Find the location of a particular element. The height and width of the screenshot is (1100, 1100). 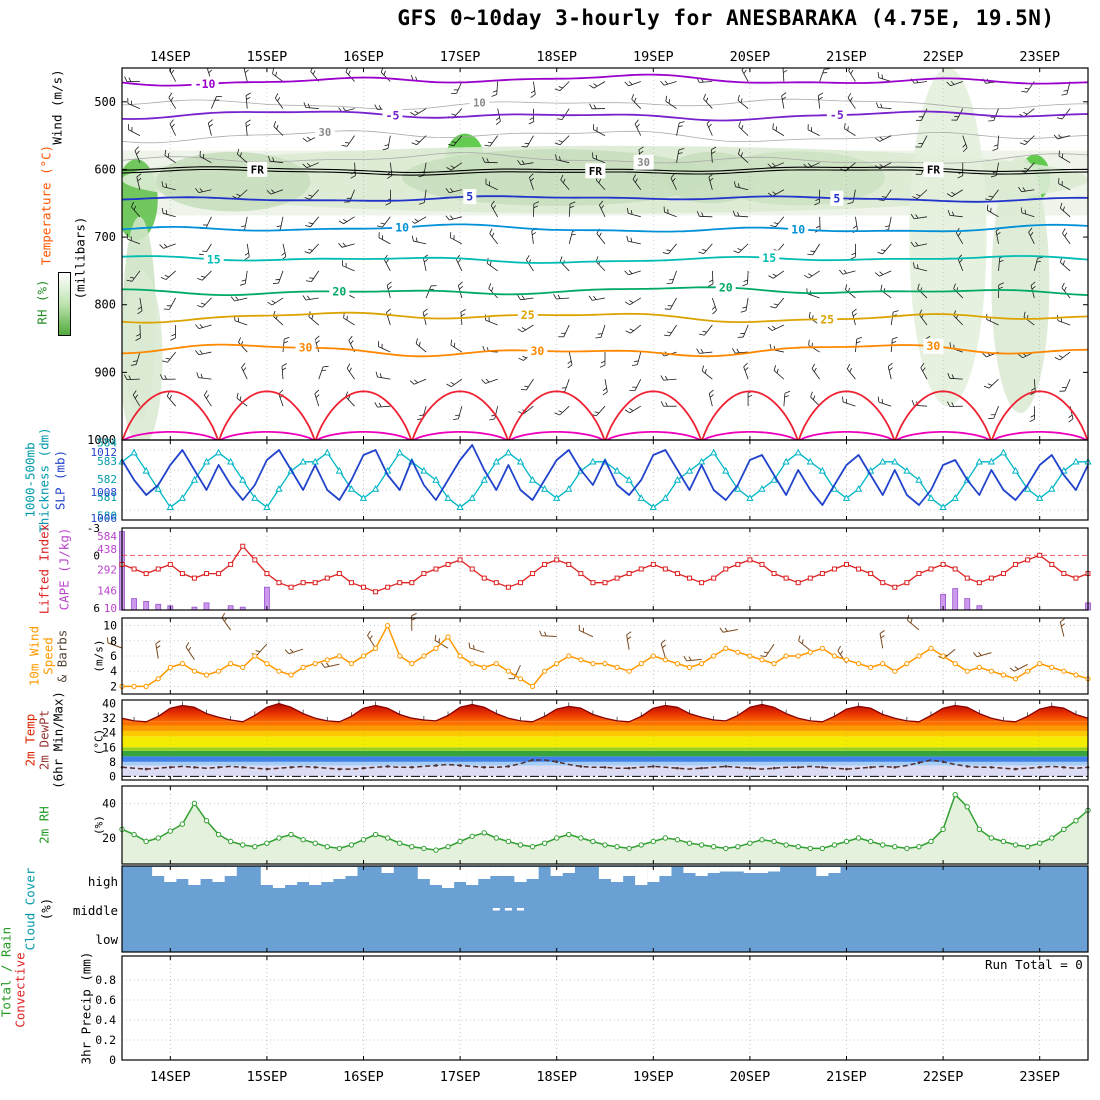

rh-shading-blob is located at coordinates (948, 237).